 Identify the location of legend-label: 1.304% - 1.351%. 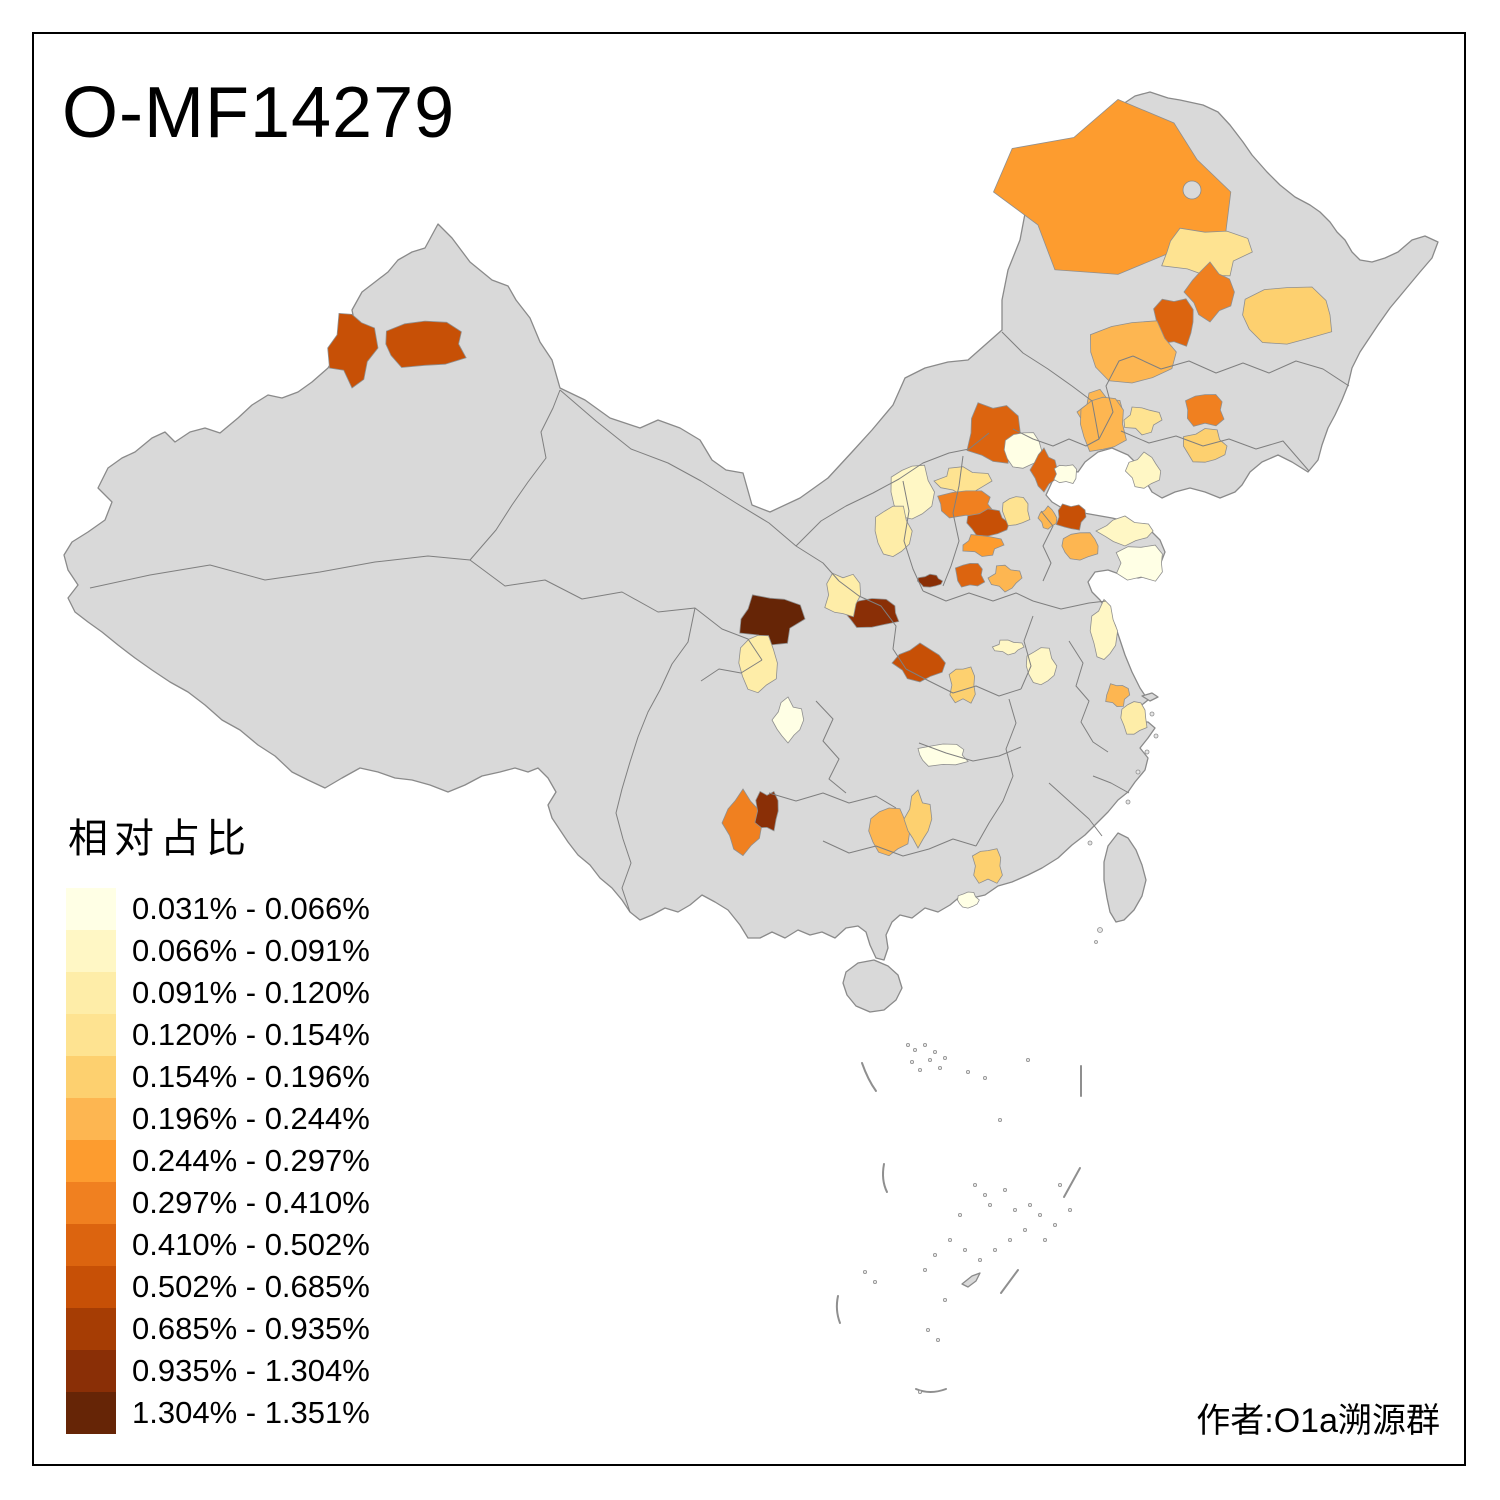
(251, 1412).